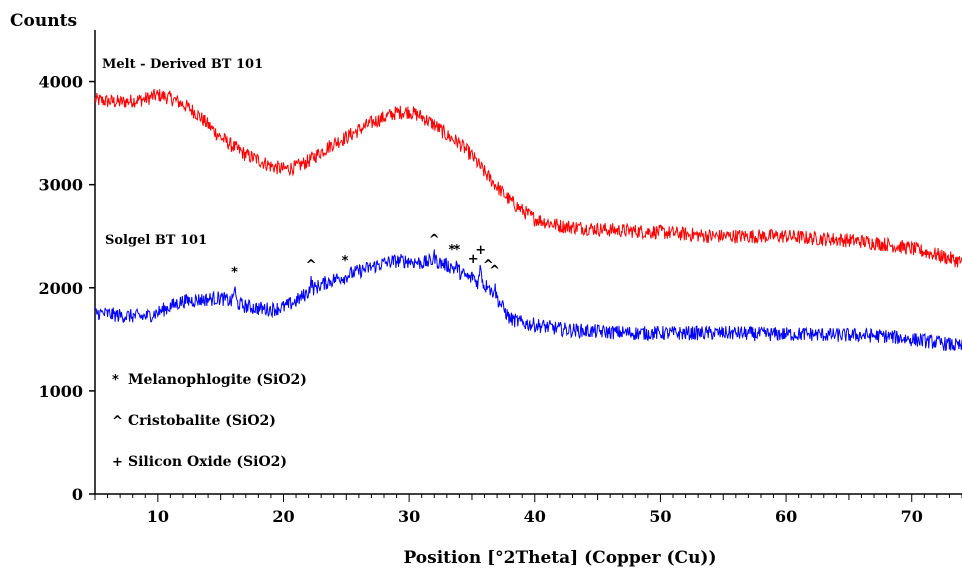 The height and width of the screenshot is (573, 962). Describe the element at coordinates (365, 256) in the screenshot. I see `peak-markers: * ^ *^**++^^` at that location.